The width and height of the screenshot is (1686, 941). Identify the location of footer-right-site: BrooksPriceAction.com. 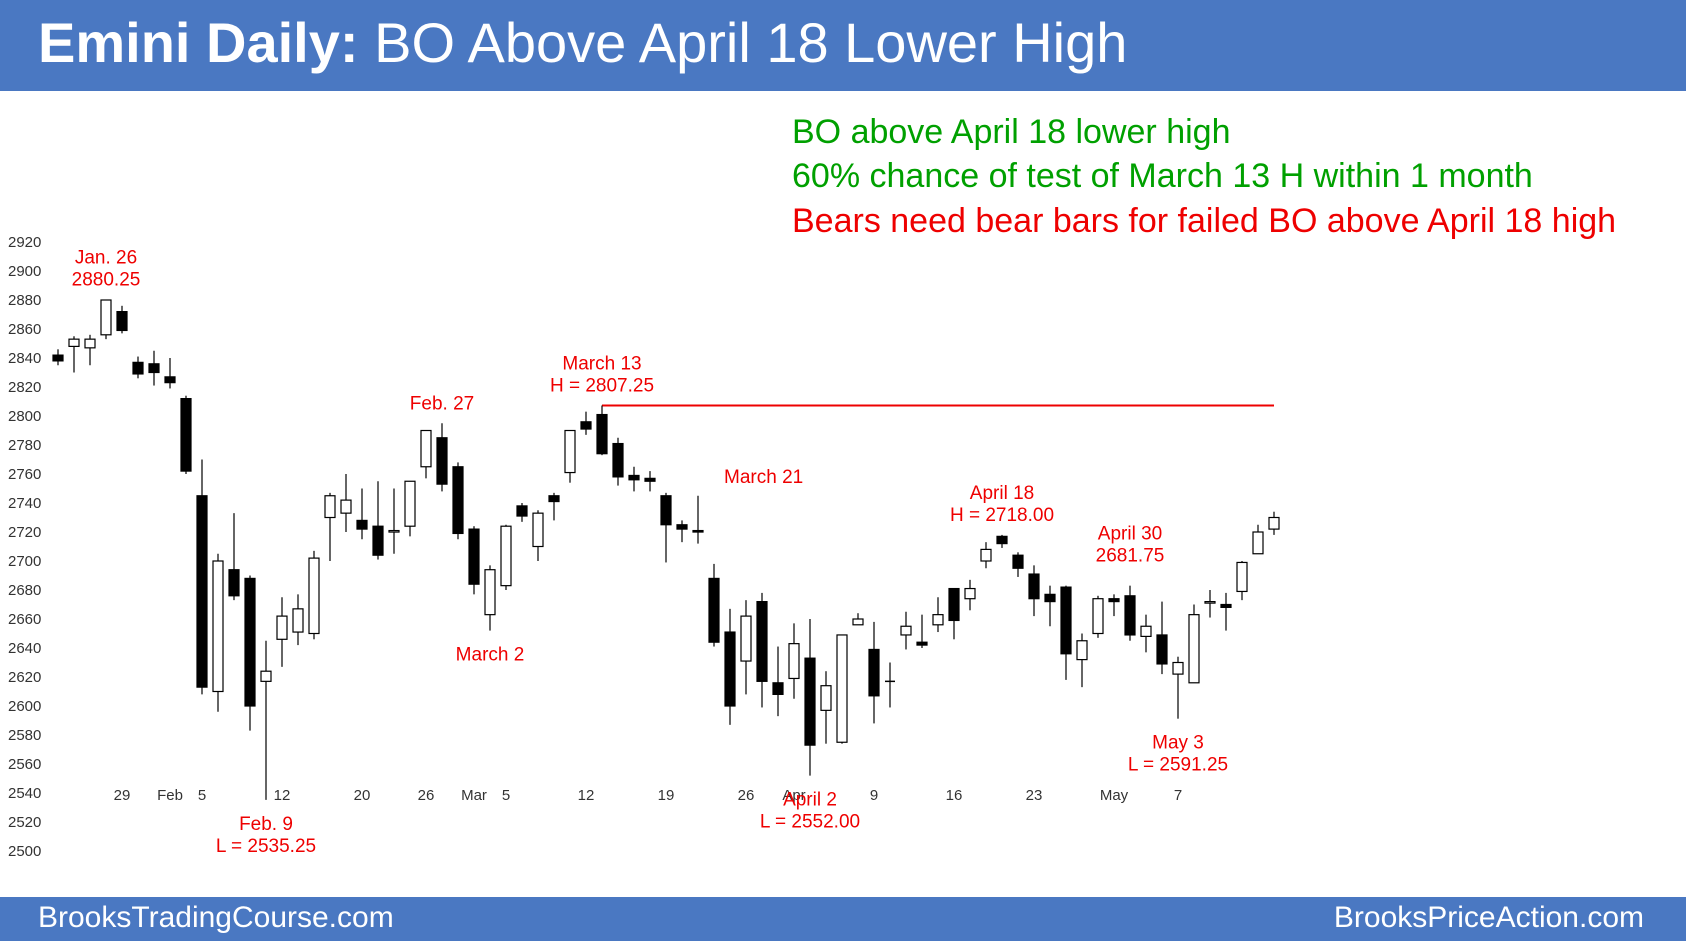
(1488, 917).